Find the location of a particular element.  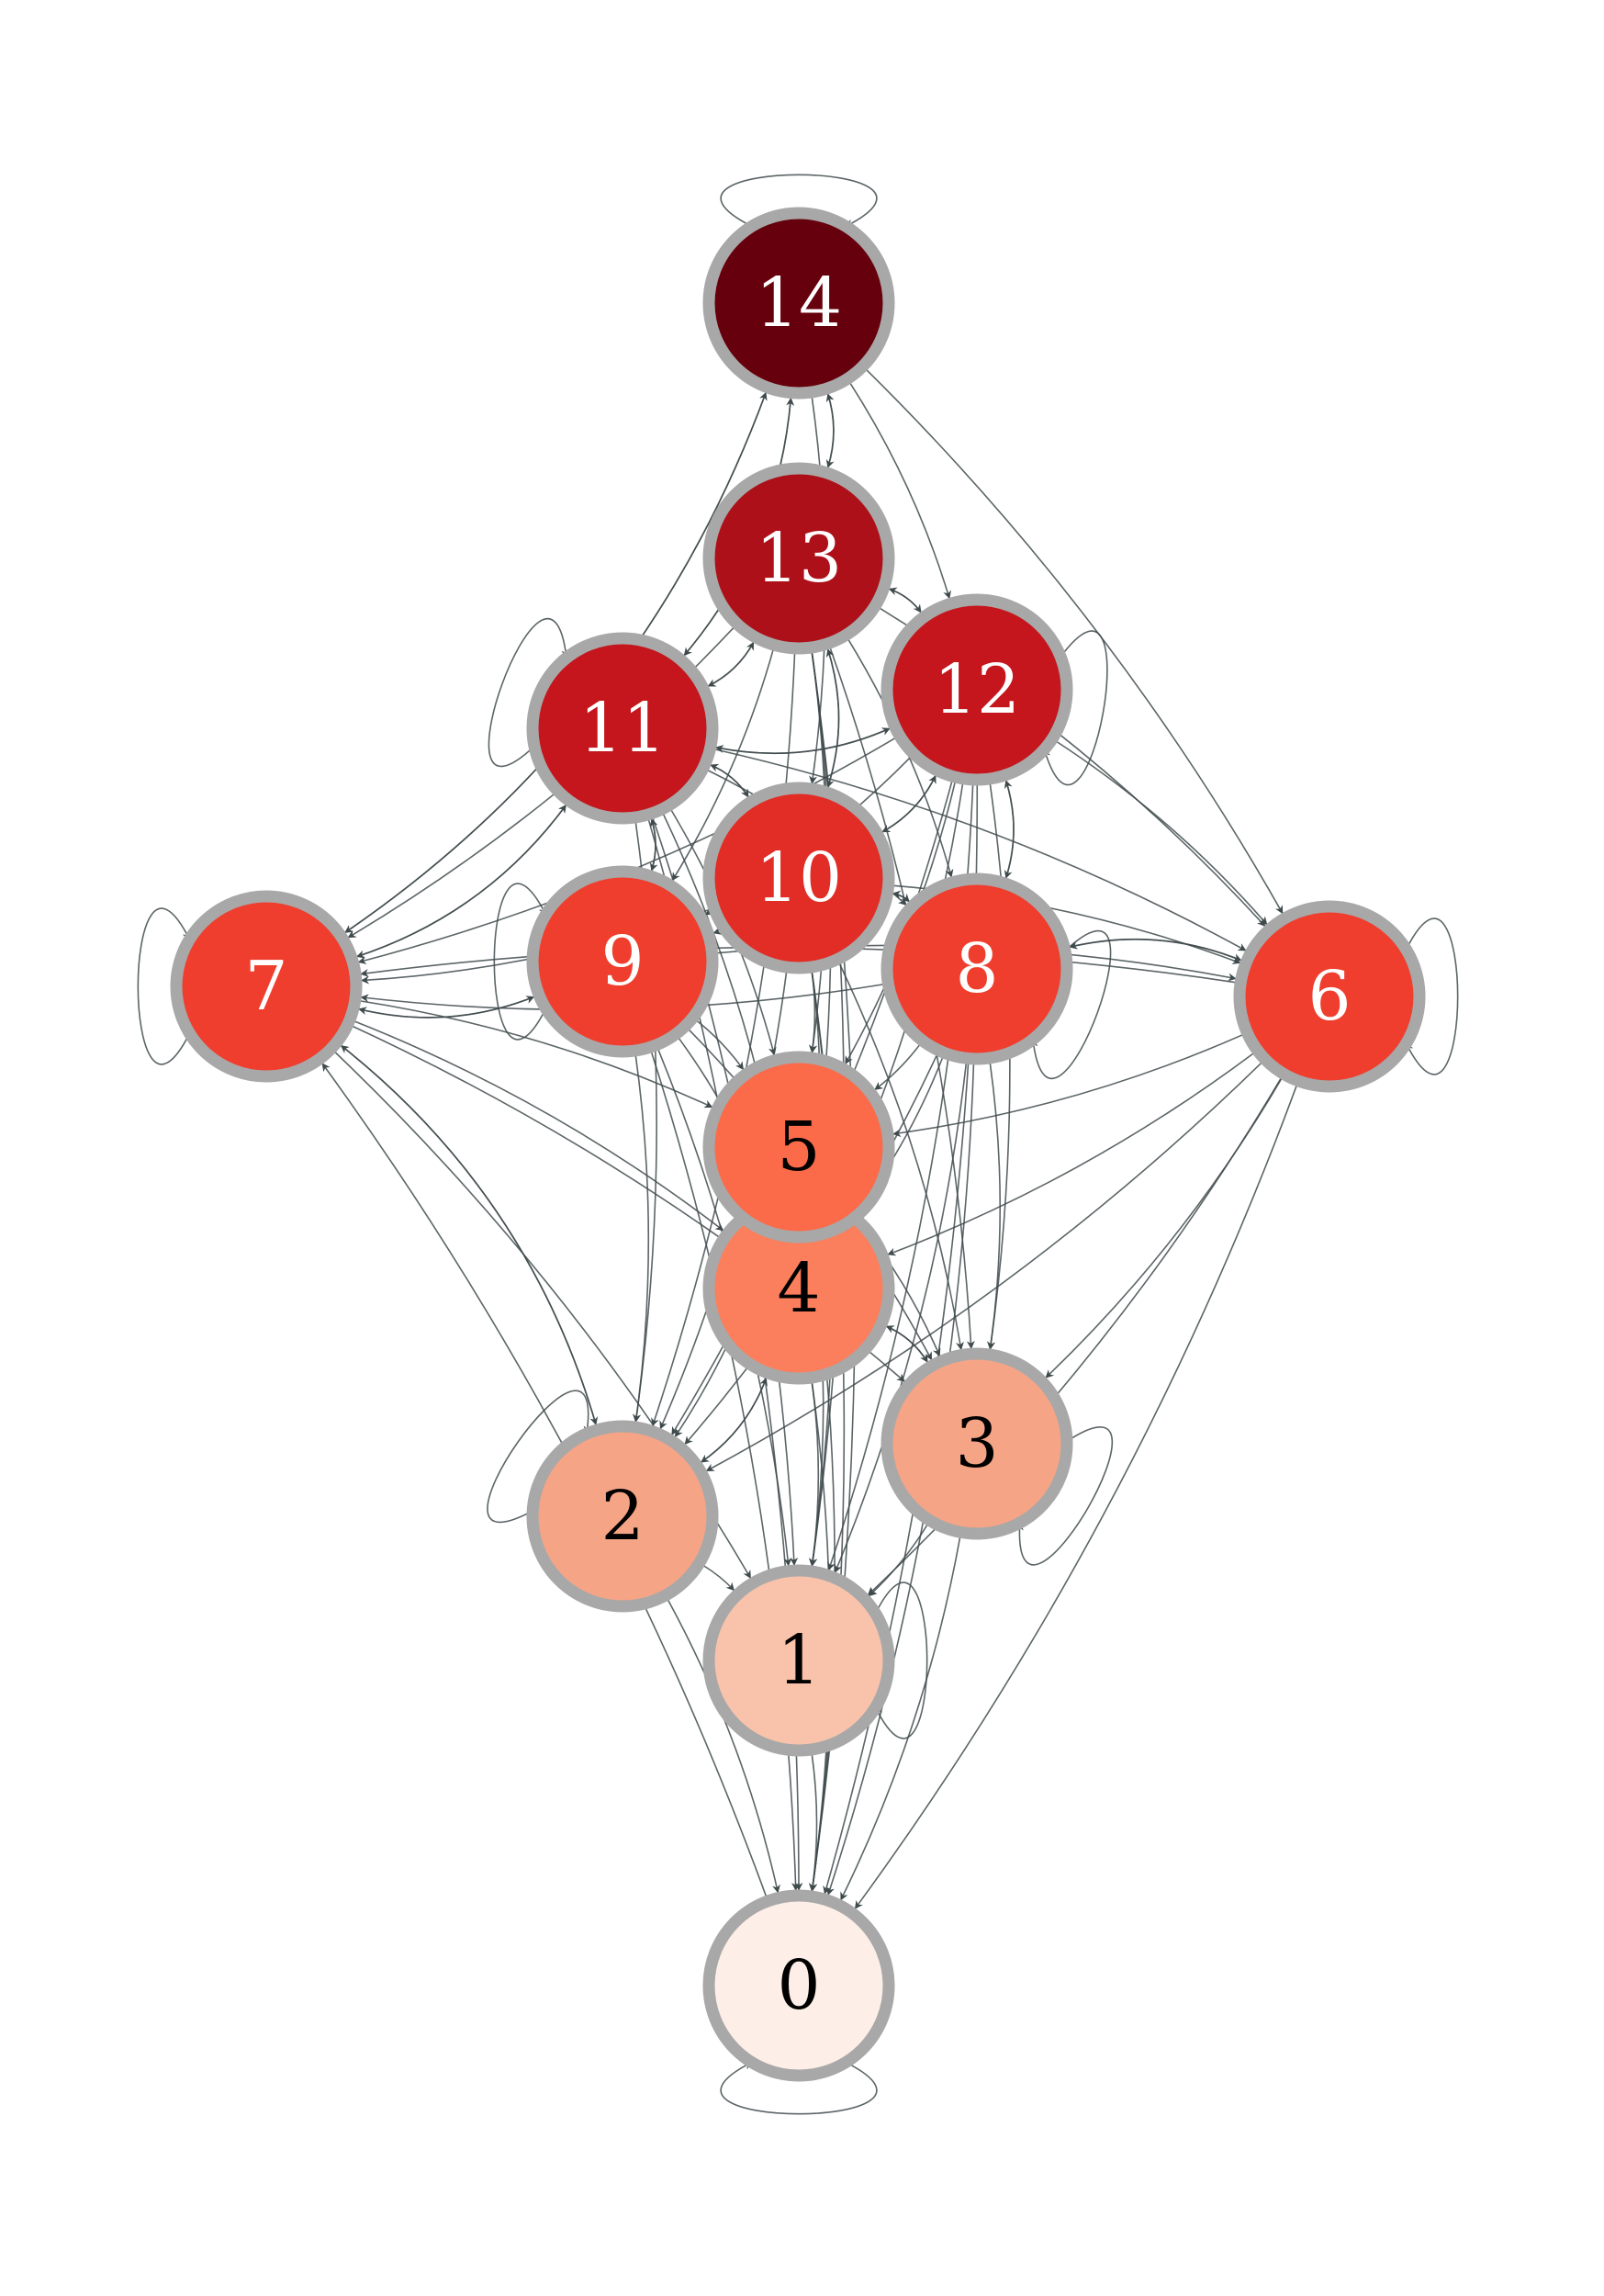

node-7-label: 7 is located at coordinates (265, 986).